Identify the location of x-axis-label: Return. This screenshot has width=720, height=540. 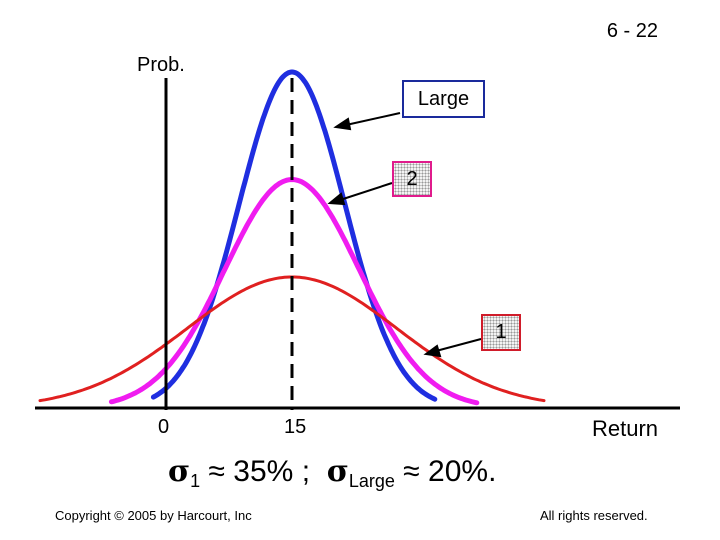
(625, 428).